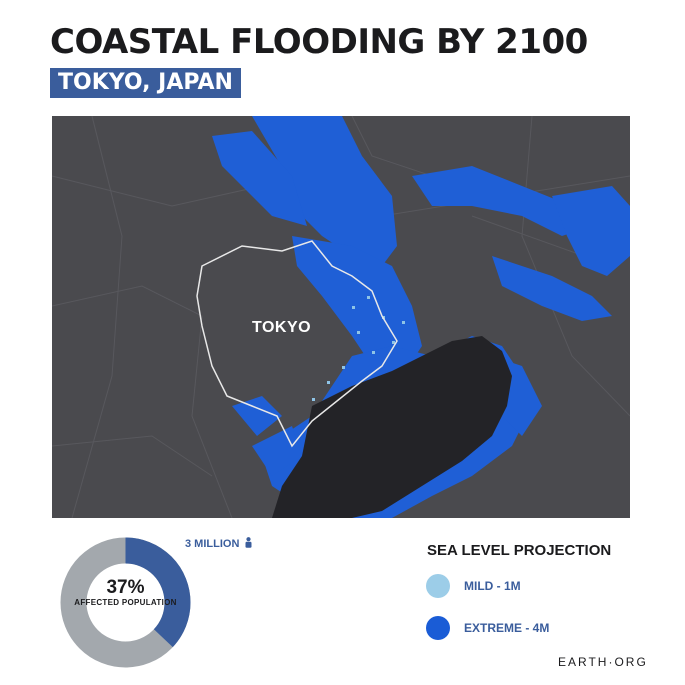  I want to click on affected-percent: 37%, so click(125, 587).